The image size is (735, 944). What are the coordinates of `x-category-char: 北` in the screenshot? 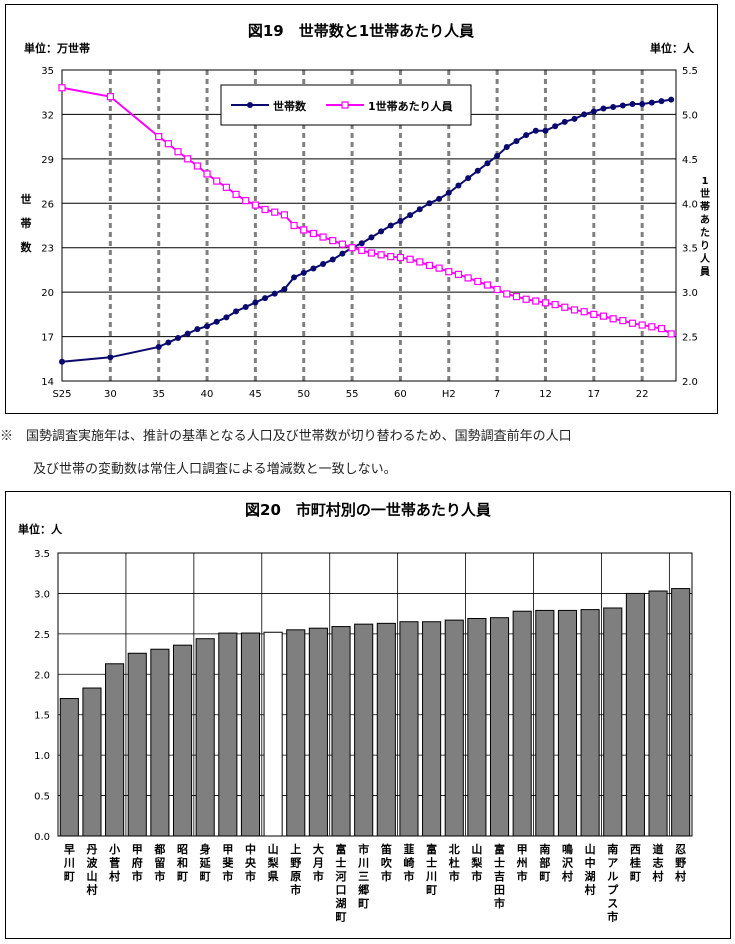 It's located at (454, 849).